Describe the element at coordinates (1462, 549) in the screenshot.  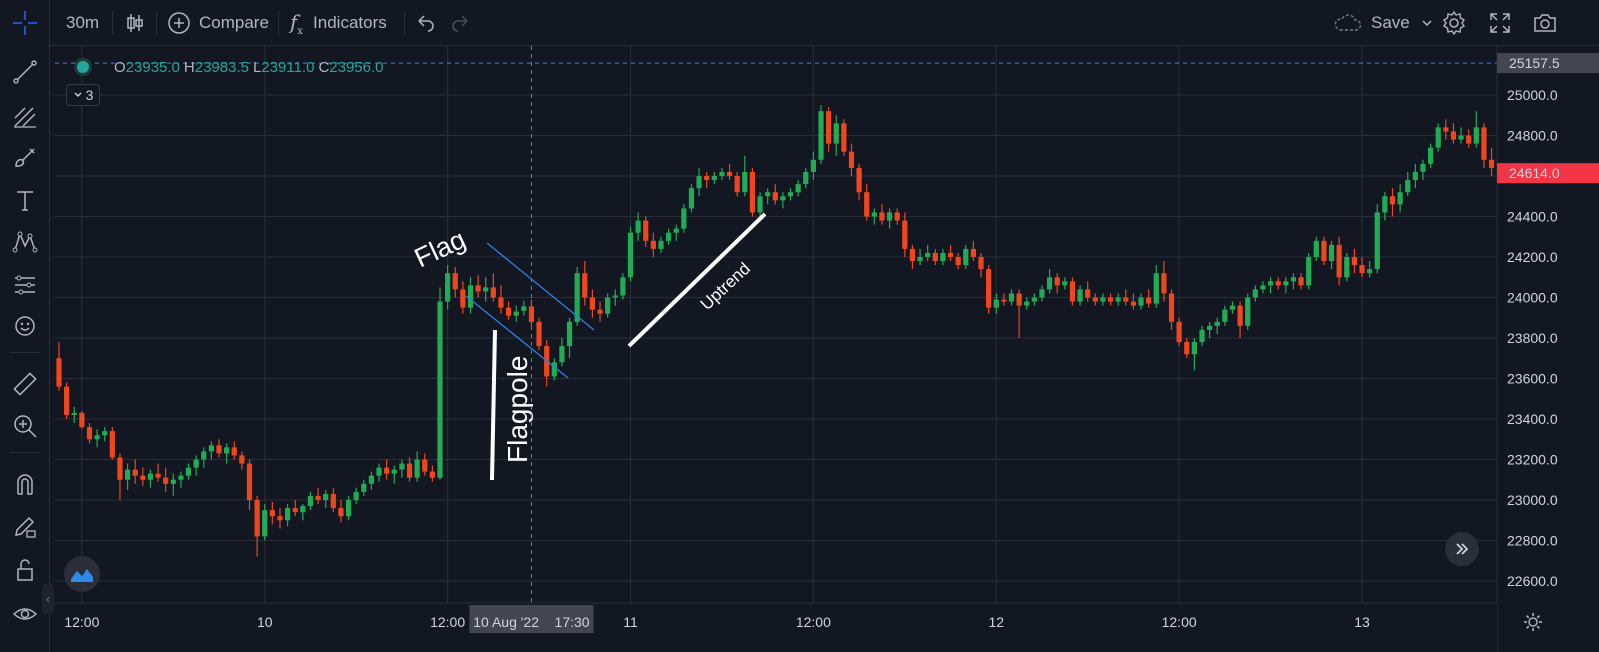
I see `scroll-to-realtime-button` at that location.